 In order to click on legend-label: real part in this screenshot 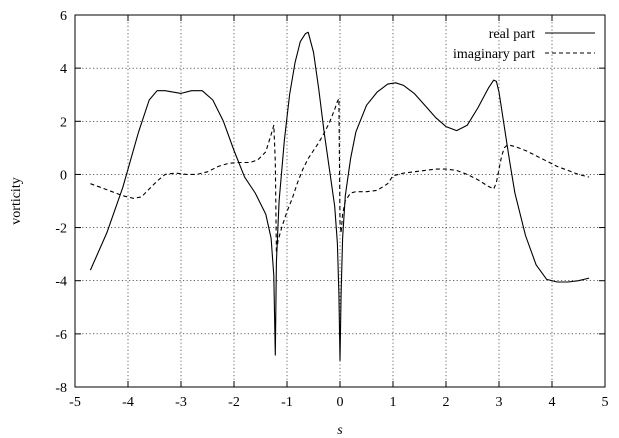, I will do `click(512, 34)`.